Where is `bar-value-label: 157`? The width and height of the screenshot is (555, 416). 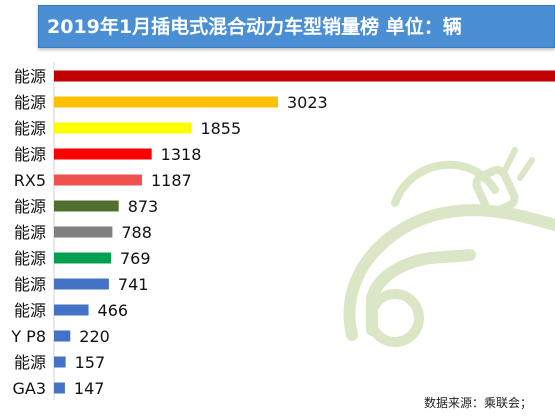
bar-value-label: 157 is located at coordinates (90, 362).